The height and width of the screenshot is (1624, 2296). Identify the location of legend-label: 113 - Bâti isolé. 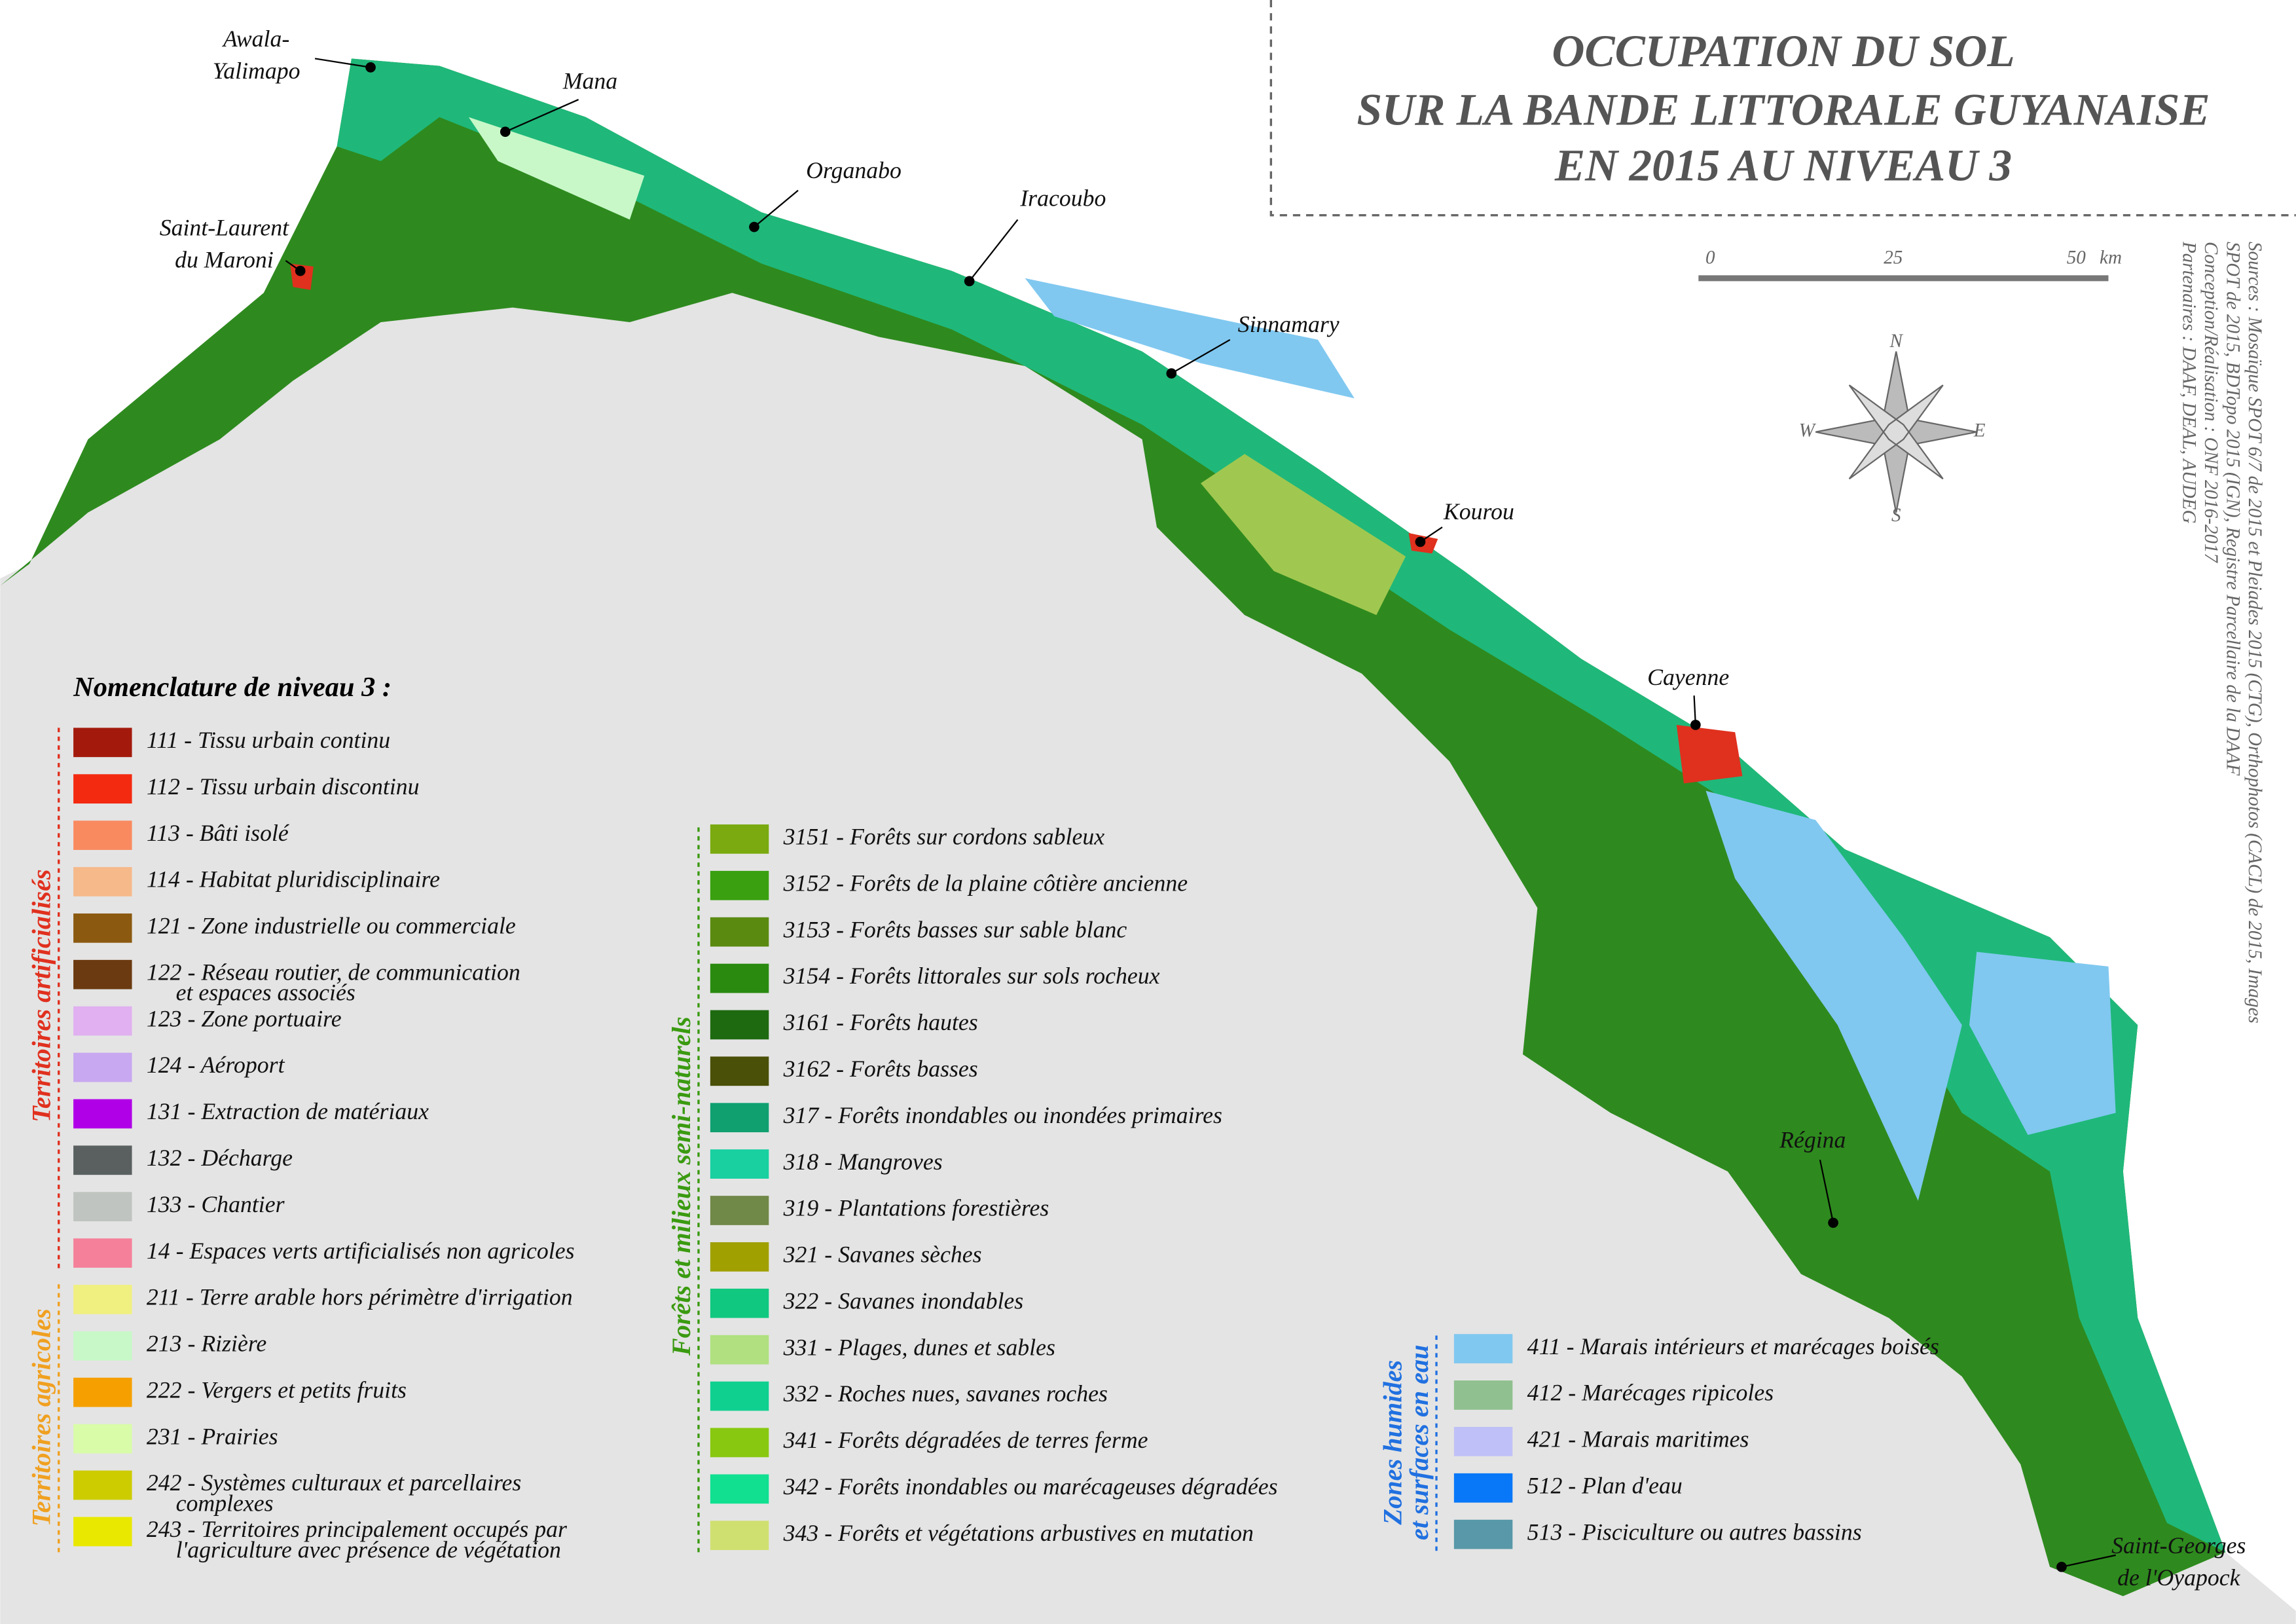
(218, 833).